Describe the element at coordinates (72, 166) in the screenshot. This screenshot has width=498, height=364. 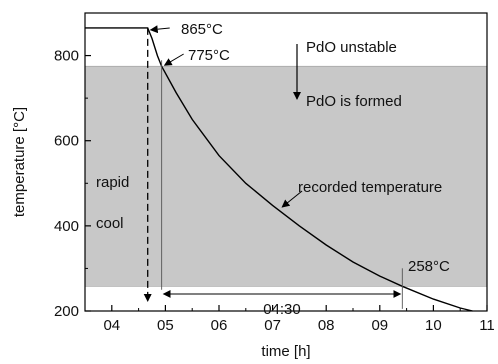
I see `y-axis-ticks: 200 400 600 800` at that location.